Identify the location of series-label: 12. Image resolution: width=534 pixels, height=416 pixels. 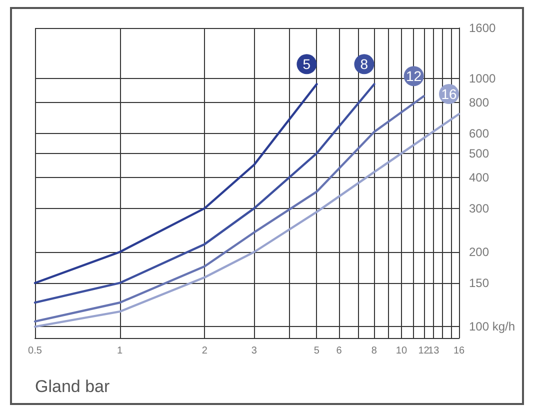
(414, 76).